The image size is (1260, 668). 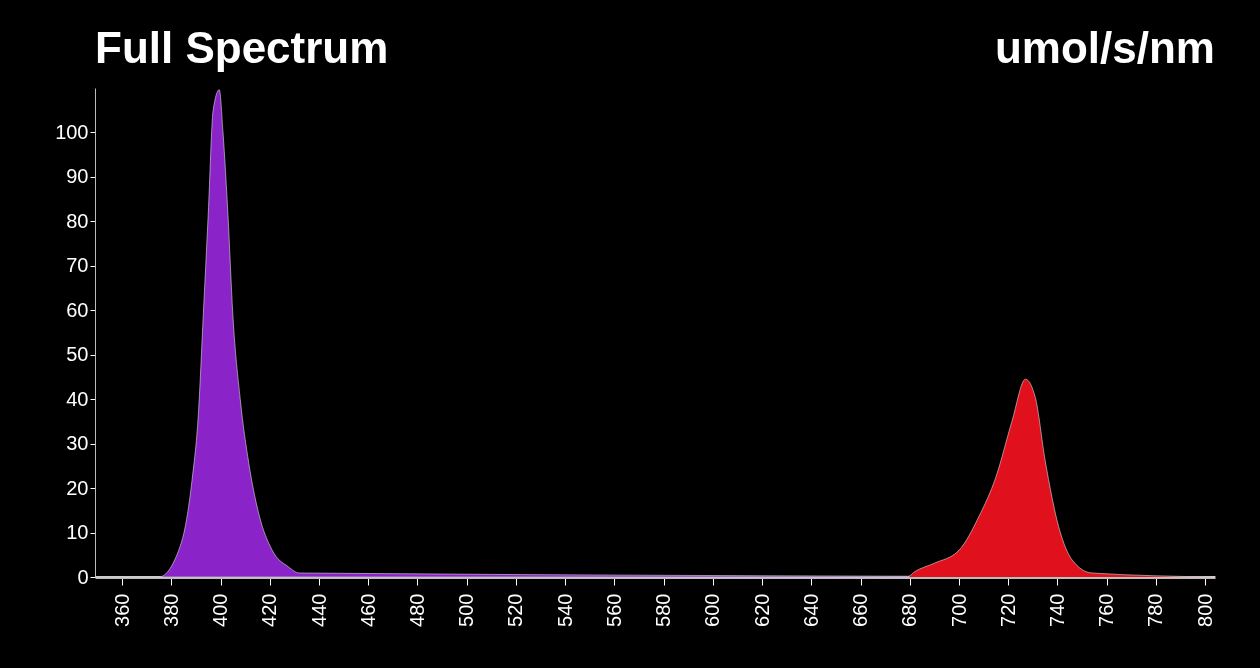 I want to click on y-tick-label: 50, so click(x=77, y=354).